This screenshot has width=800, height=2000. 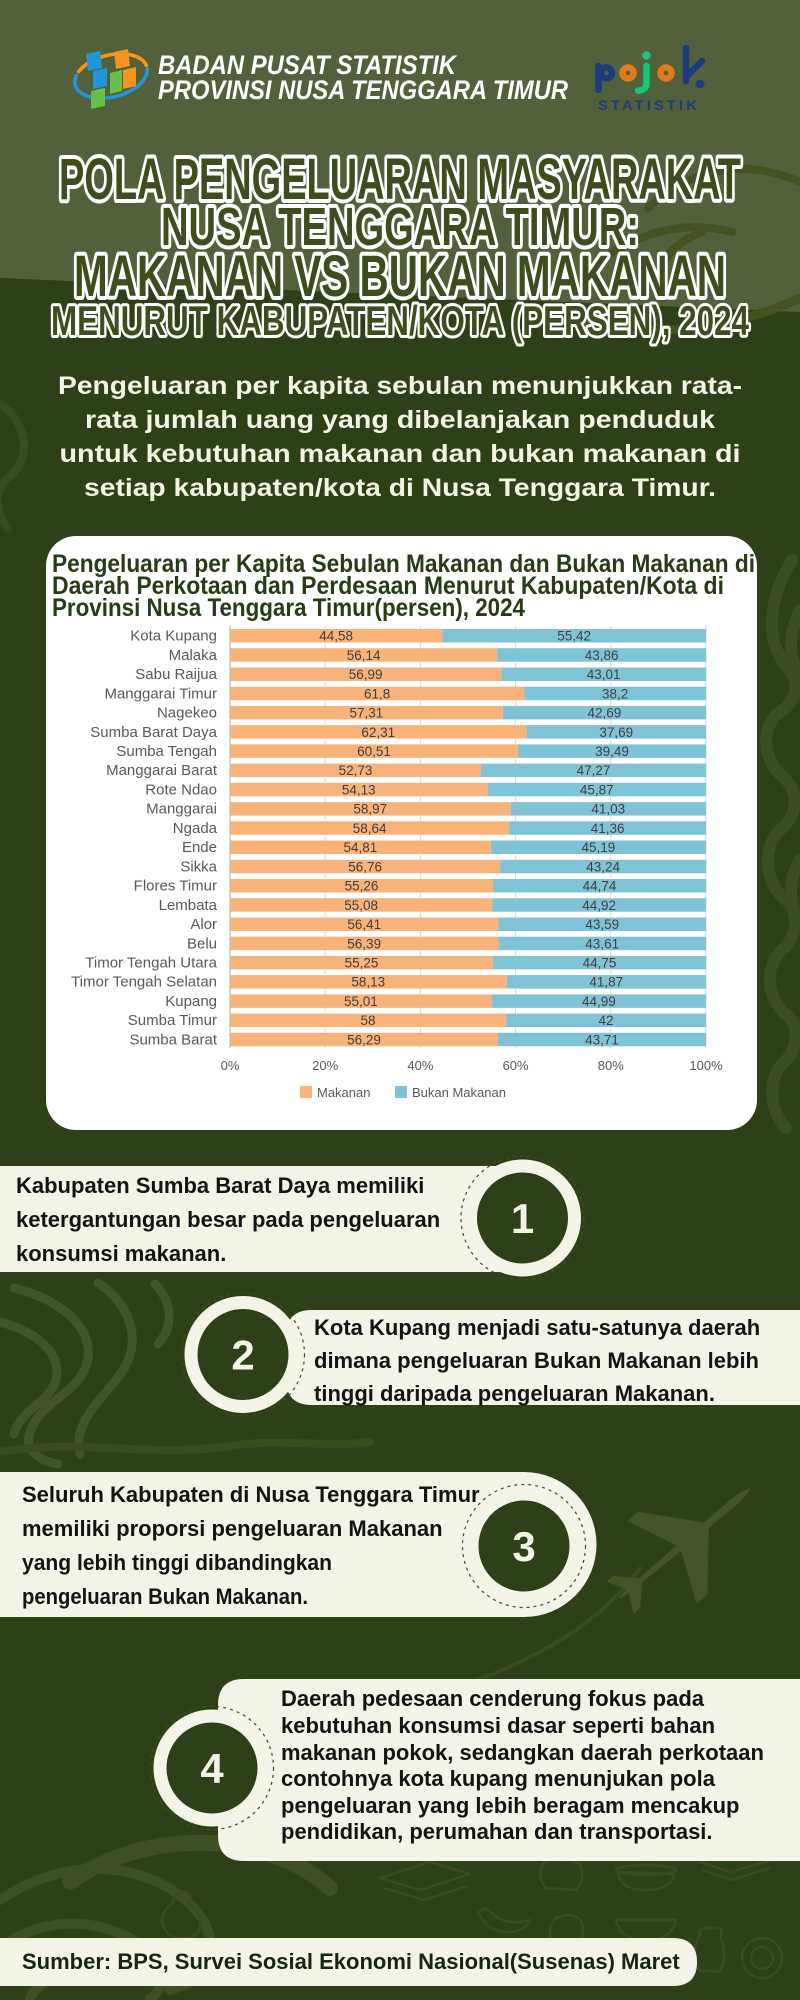 I want to click on svg-text: 56,29, so click(x=364, y=1039).